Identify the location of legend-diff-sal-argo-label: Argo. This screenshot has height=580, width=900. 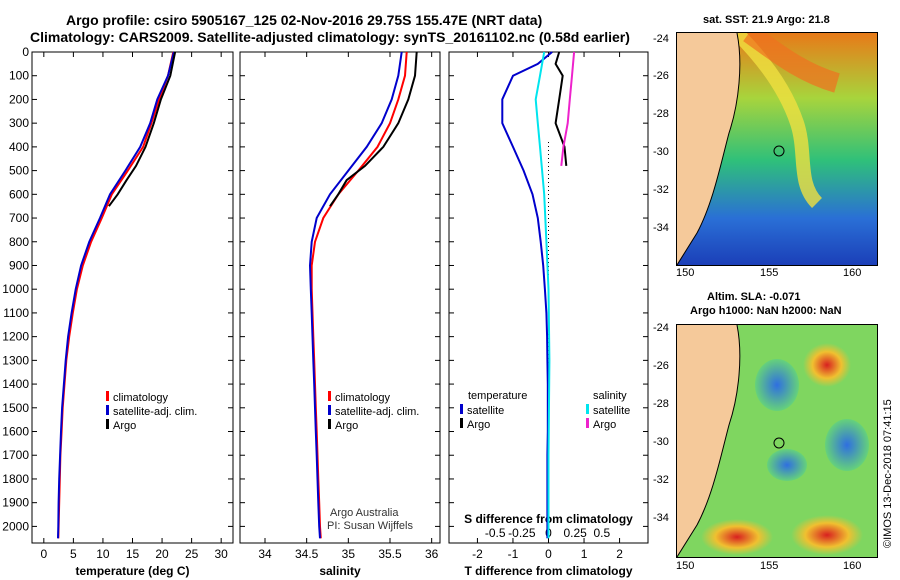
(605, 425).